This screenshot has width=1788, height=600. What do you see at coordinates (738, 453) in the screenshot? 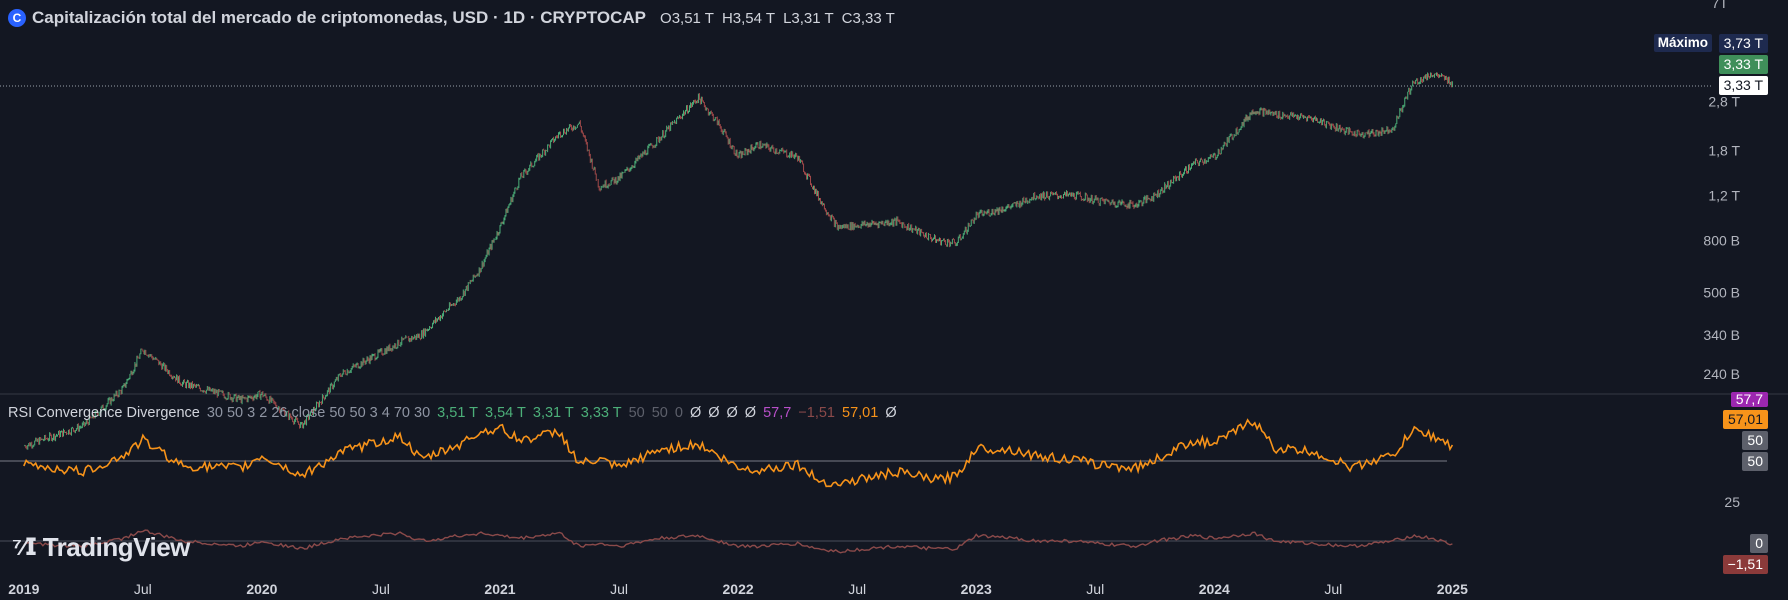
I see `rsi-line` at bounding box center [738, 453].